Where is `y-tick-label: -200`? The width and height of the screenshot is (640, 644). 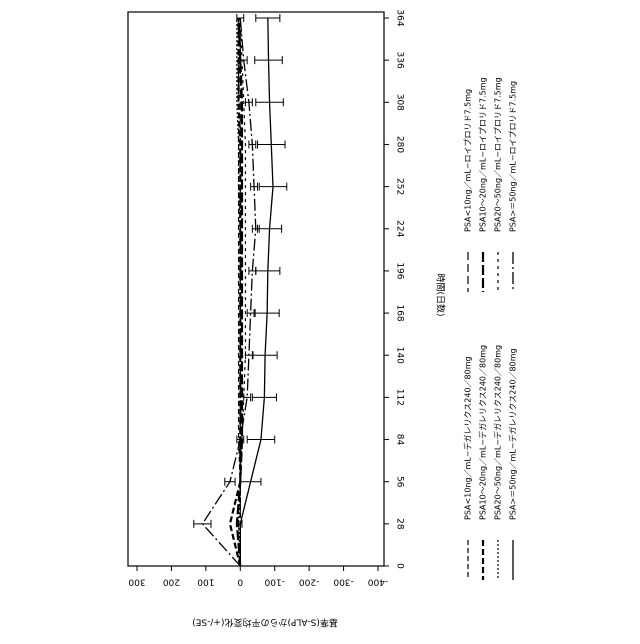 y-tick-label: -200 is located at coordinates (309, 582).